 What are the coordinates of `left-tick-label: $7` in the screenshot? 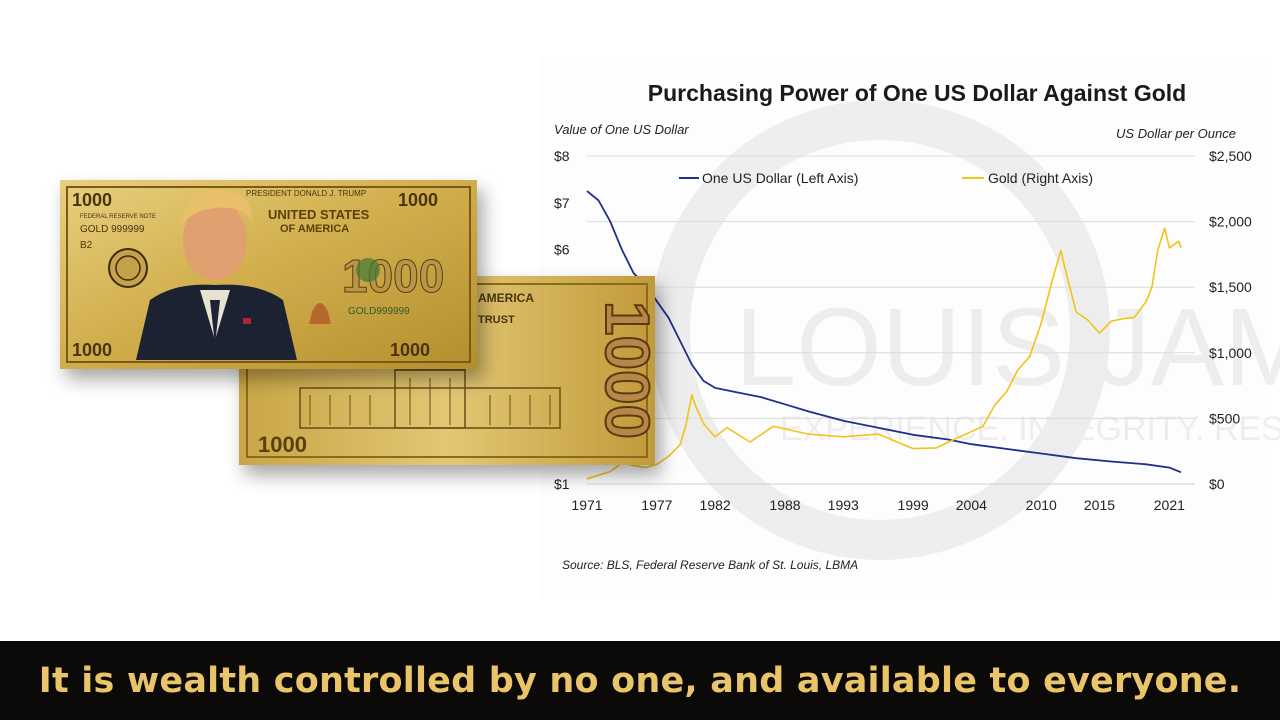 It's located at (562, 203).